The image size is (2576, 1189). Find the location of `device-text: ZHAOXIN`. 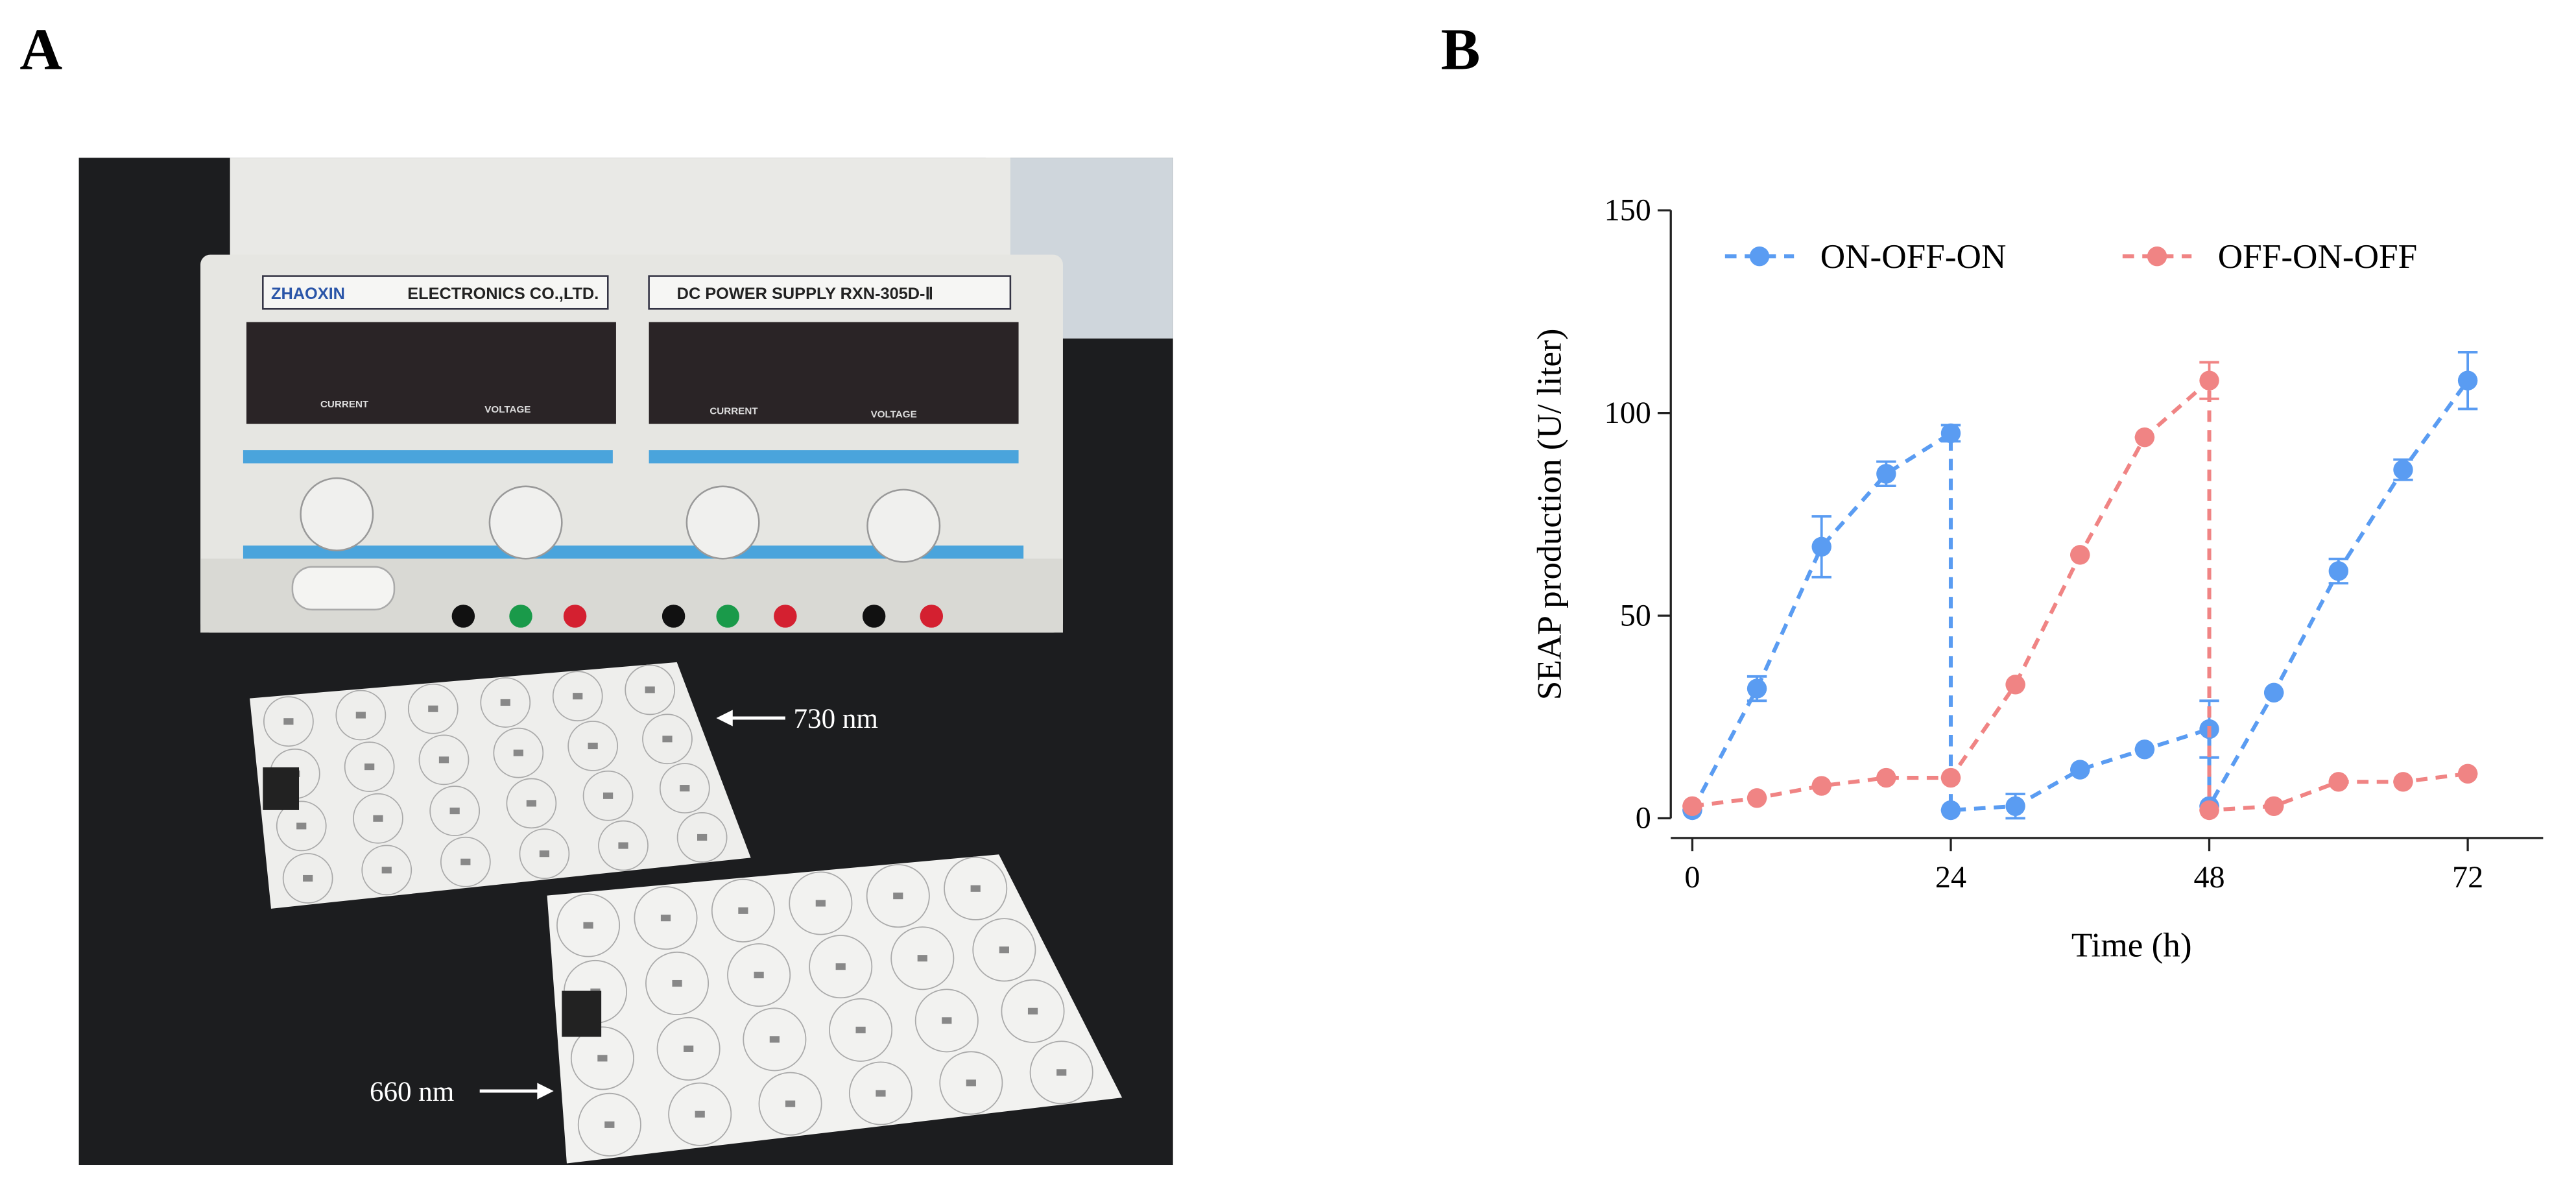

device-text: ZHAOXIN is located at coordinates (308, 294).